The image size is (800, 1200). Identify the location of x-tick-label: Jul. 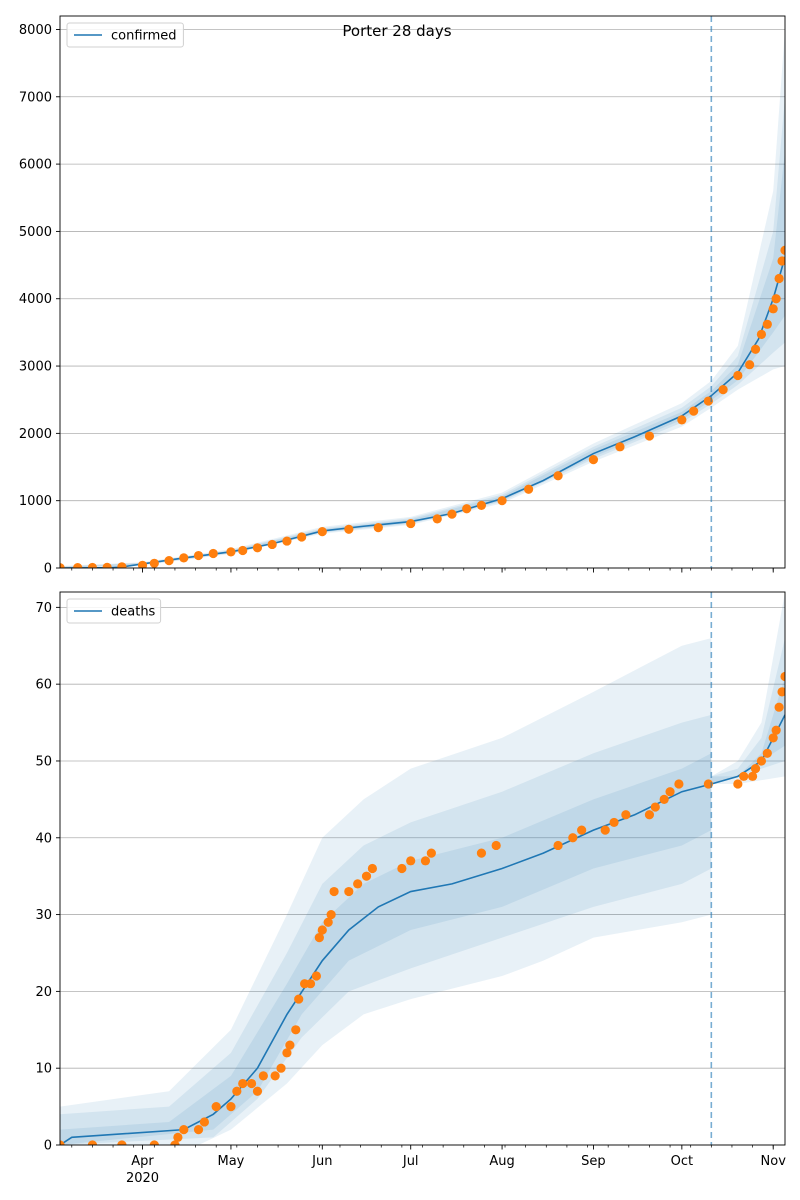
(410, 1161).